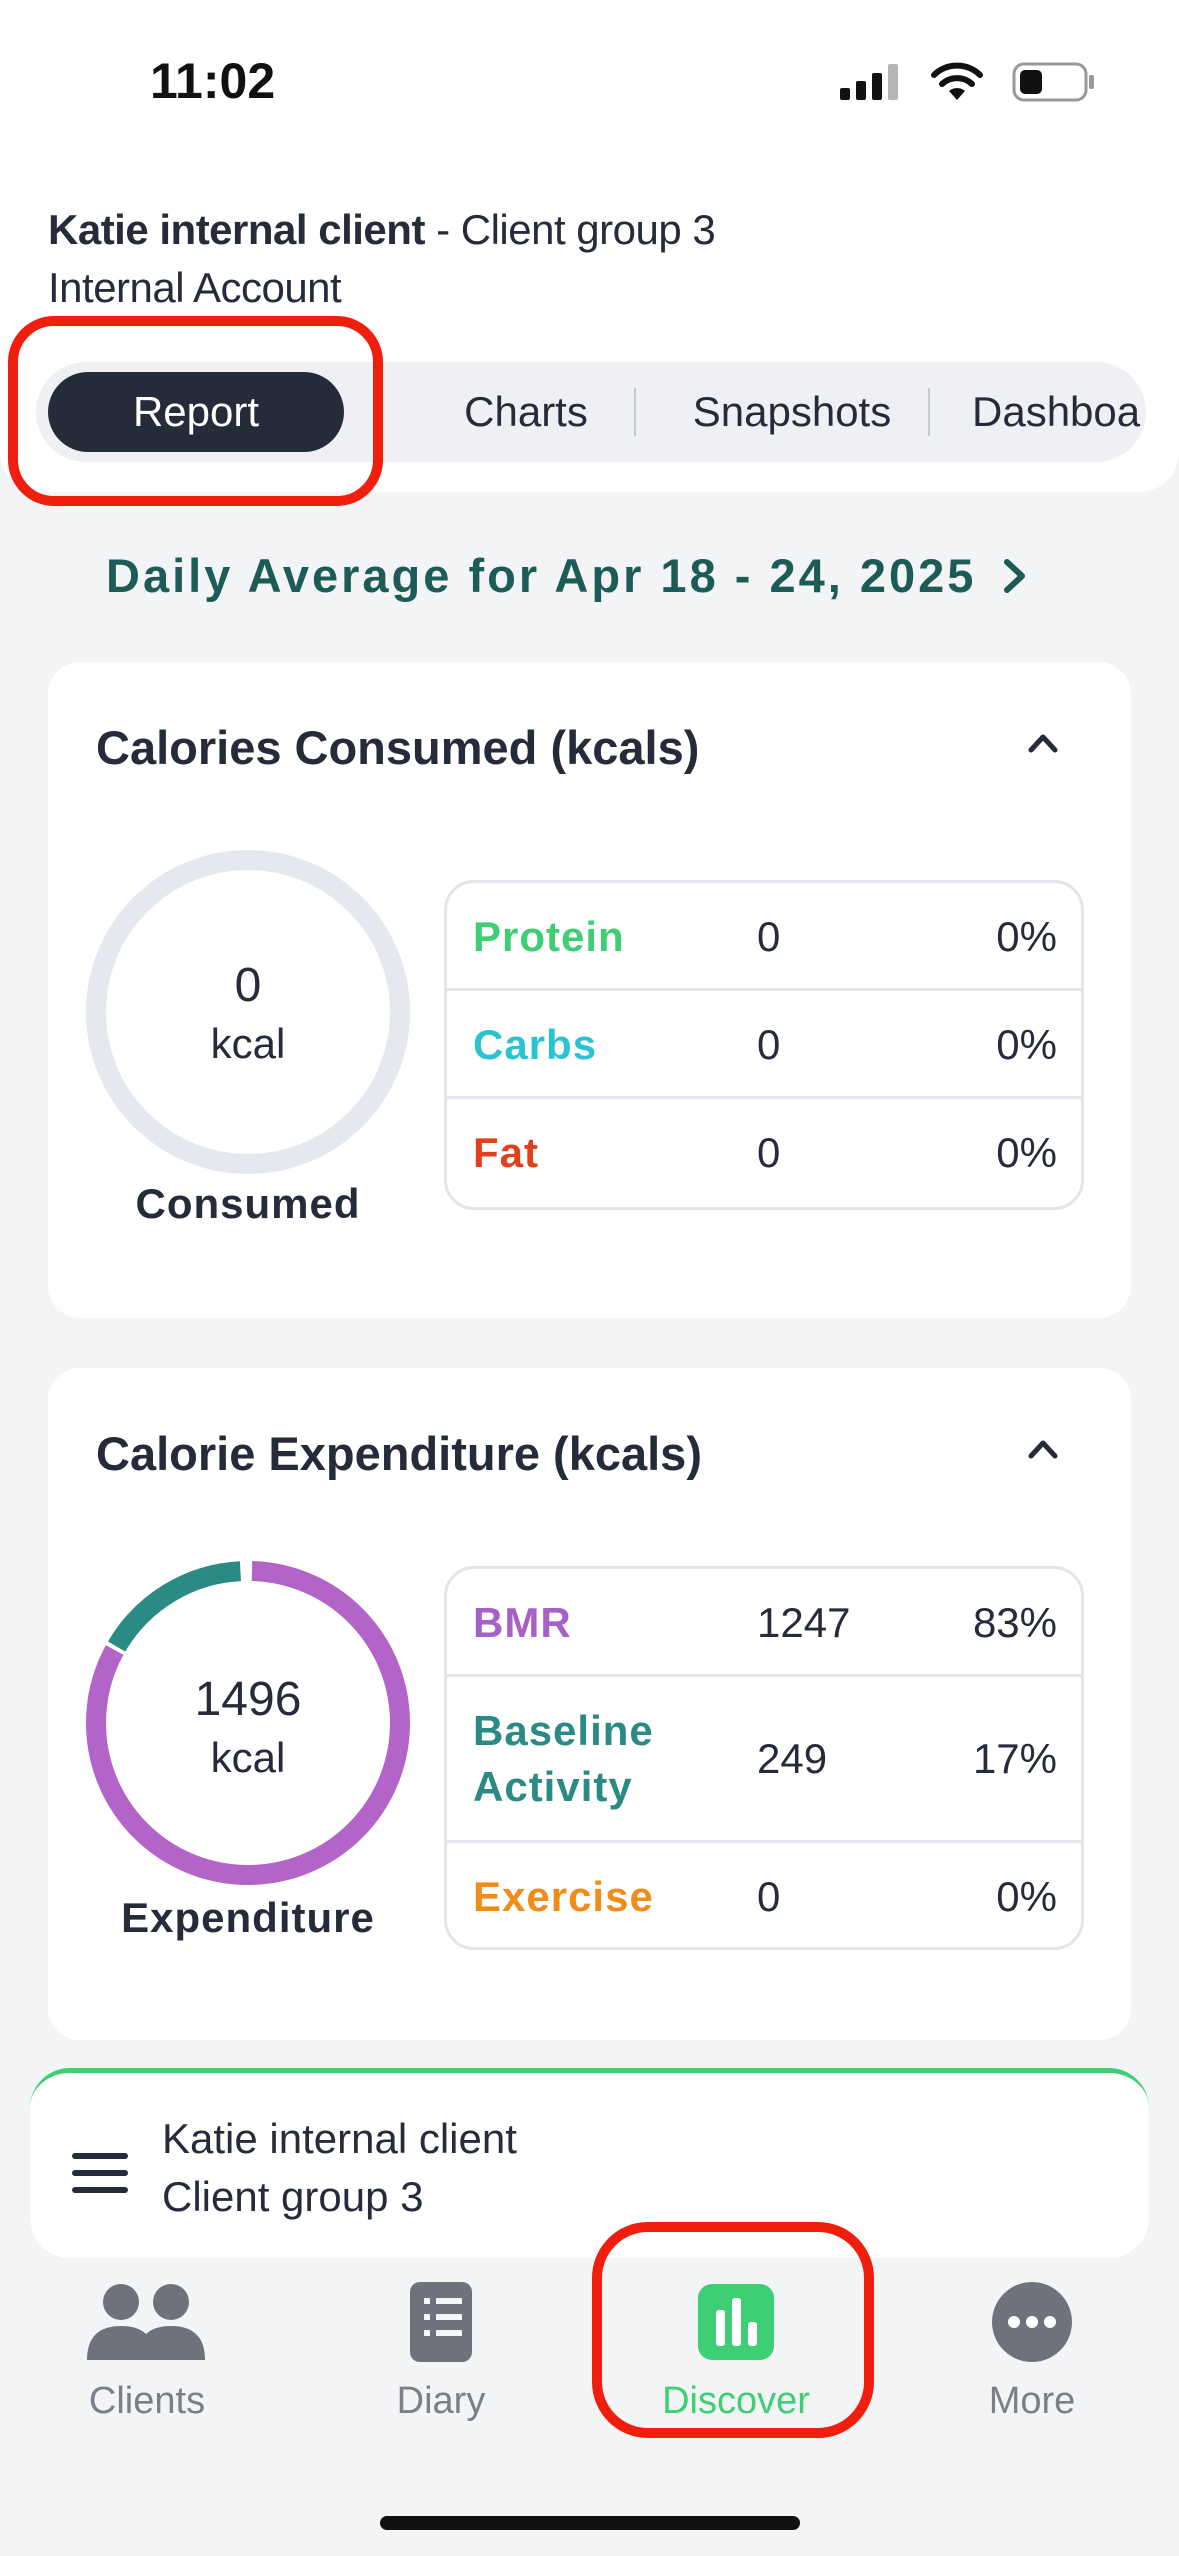  What do you see at coordinates (398, 747) in the screenshot?
I see `card-title: Calories Consumed (kcals)` at bounding box center [398, 747].